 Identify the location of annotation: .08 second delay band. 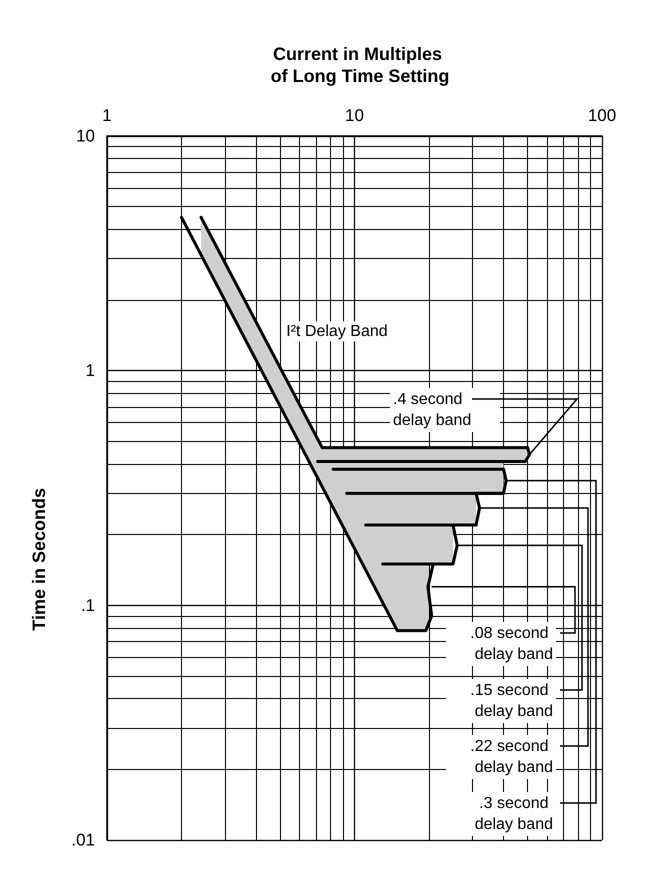
(511, 644).